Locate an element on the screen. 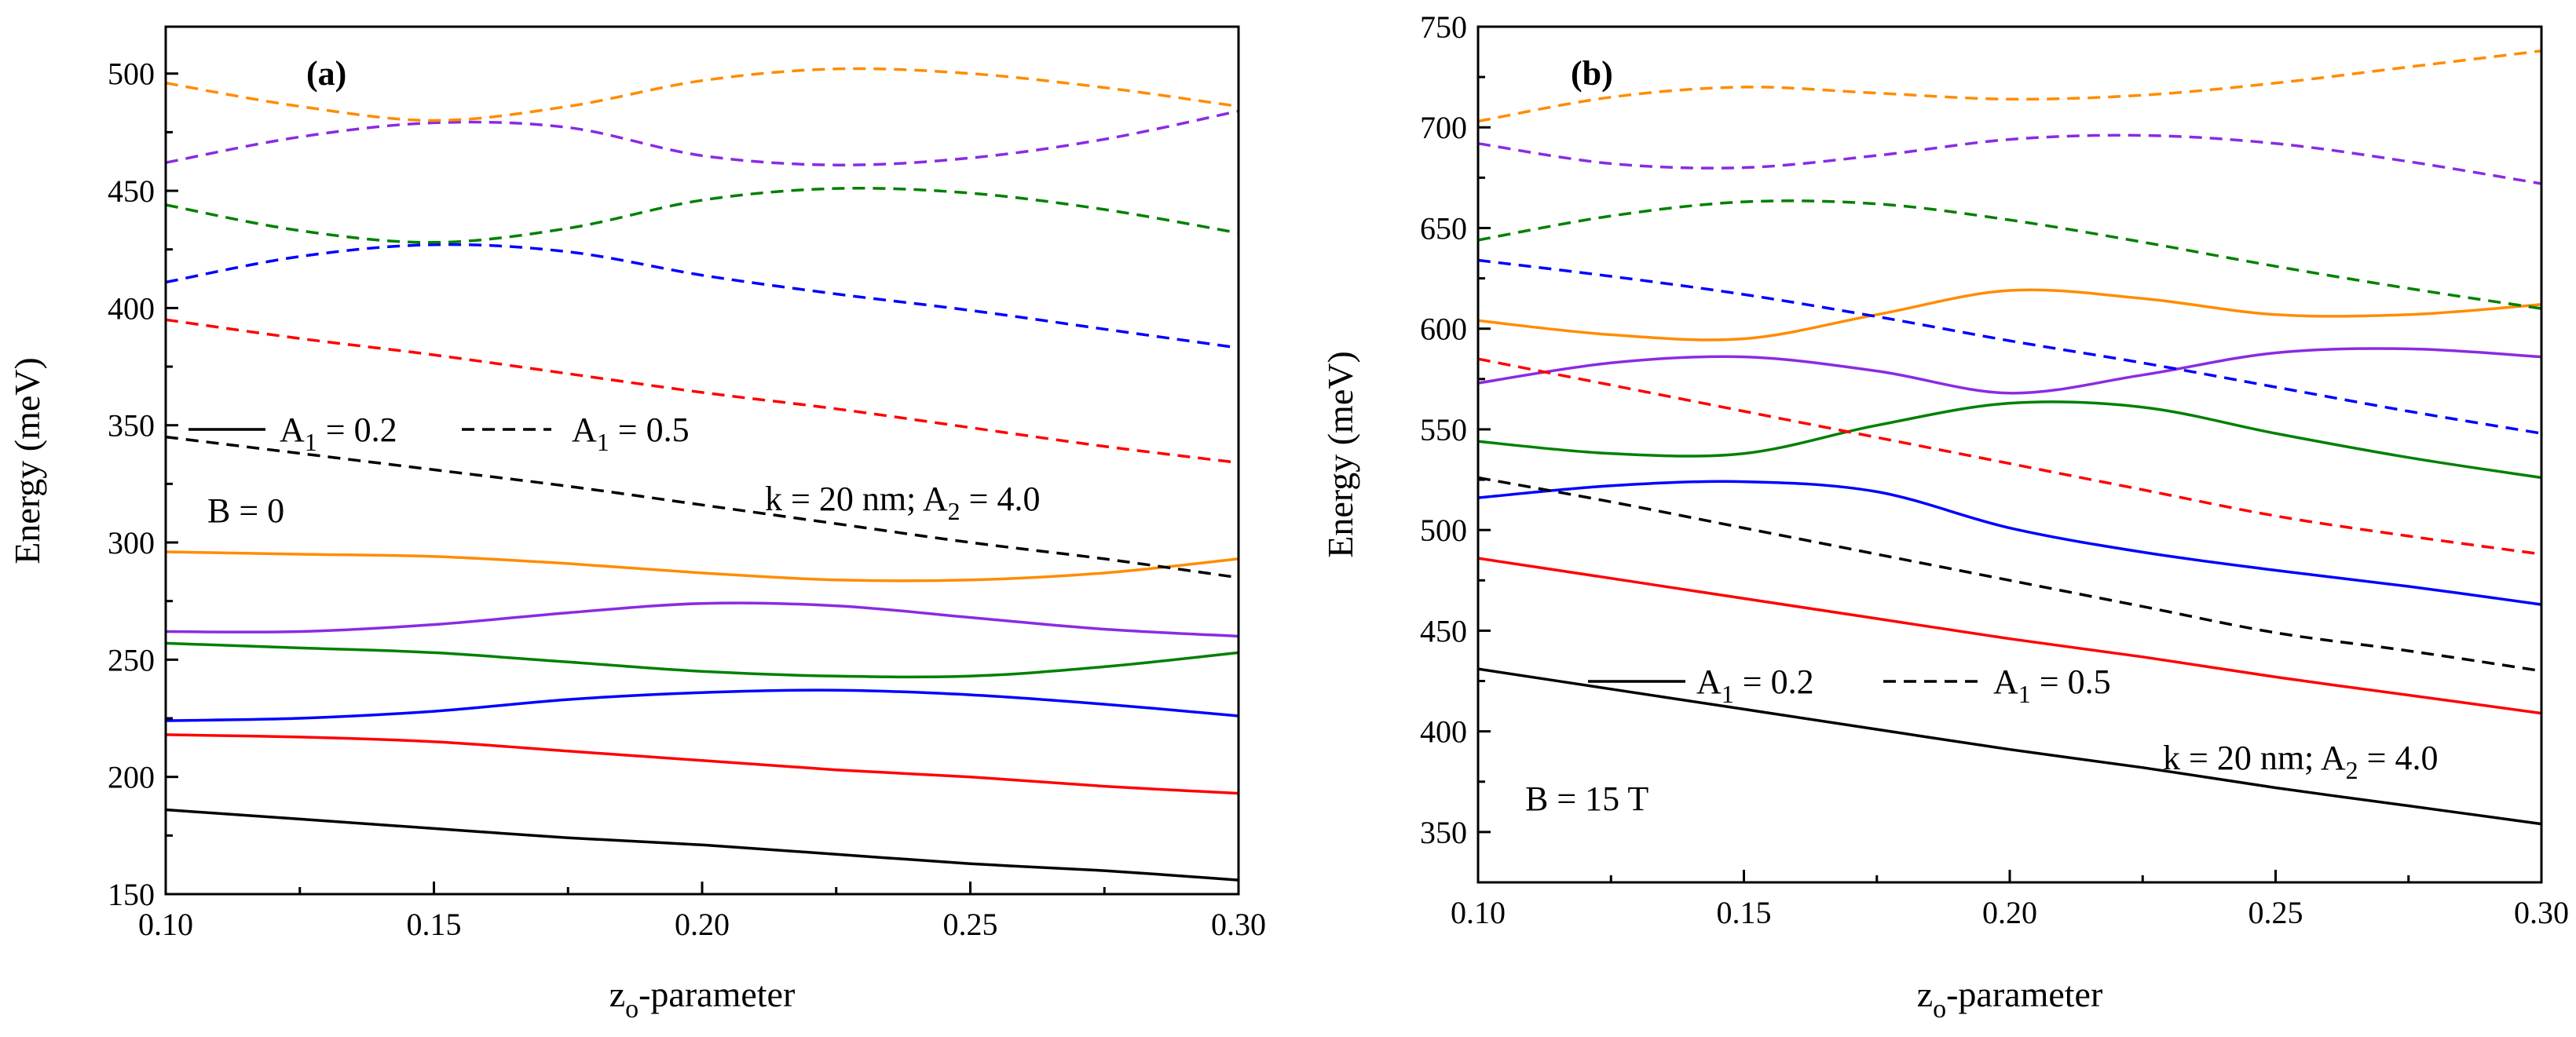 This screenshot has width=2576, height=1037. panel-b-legend-solid-post: = 0.2 is located at coordinates (1774, 682).